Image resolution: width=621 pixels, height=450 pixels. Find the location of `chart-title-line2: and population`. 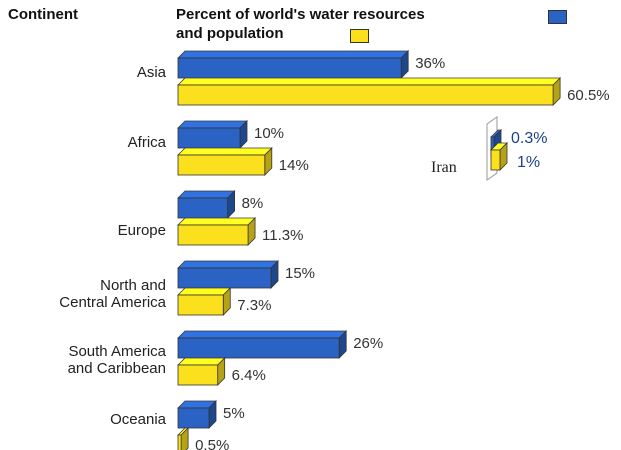

chart-title-line2: and population is located at coordinates (230, 33).